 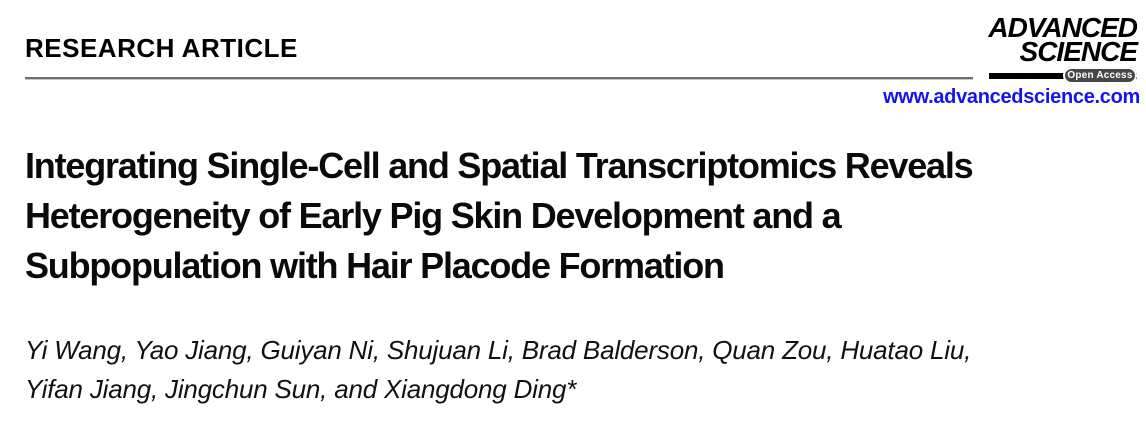 I want to click on logo-bar-row: Open Access, so click(x=1063, y=75).